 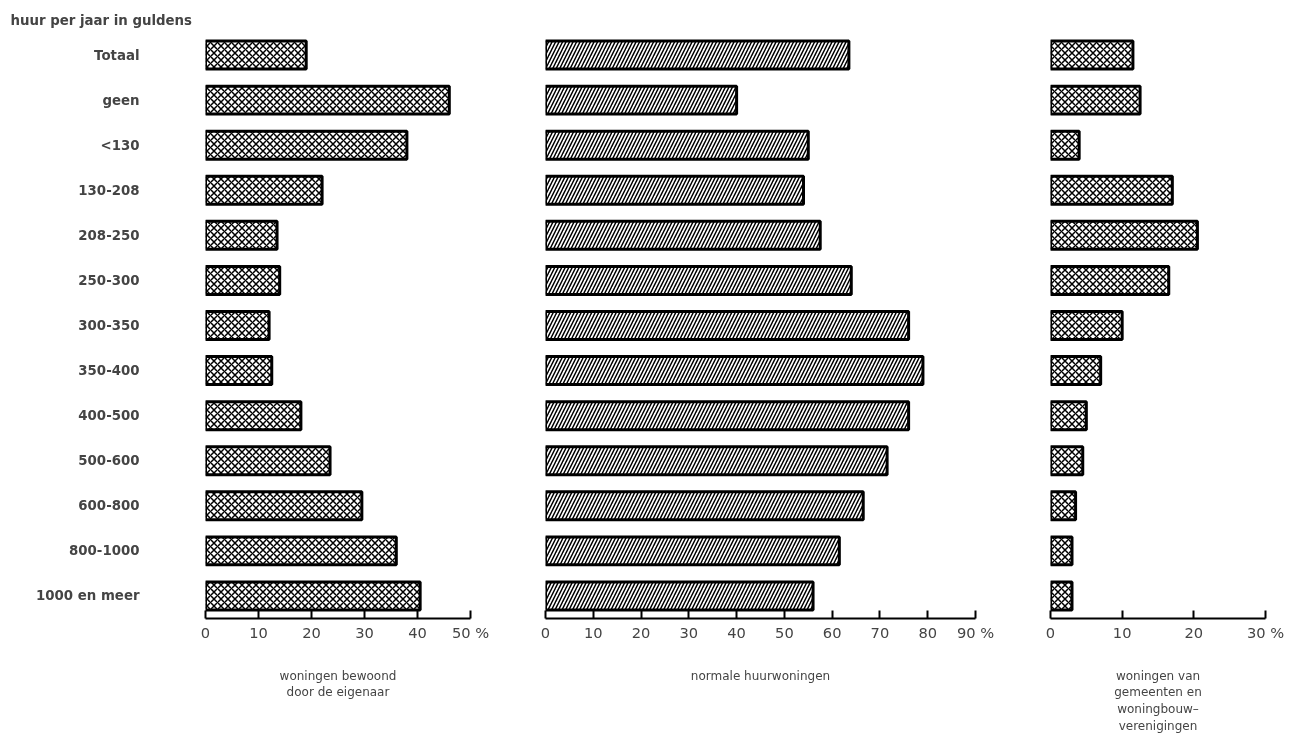 What do you see at coordinates (470, 632) in the screenshot?
I see `x-tick-label: 50 %` at bounding box center [470, 632].